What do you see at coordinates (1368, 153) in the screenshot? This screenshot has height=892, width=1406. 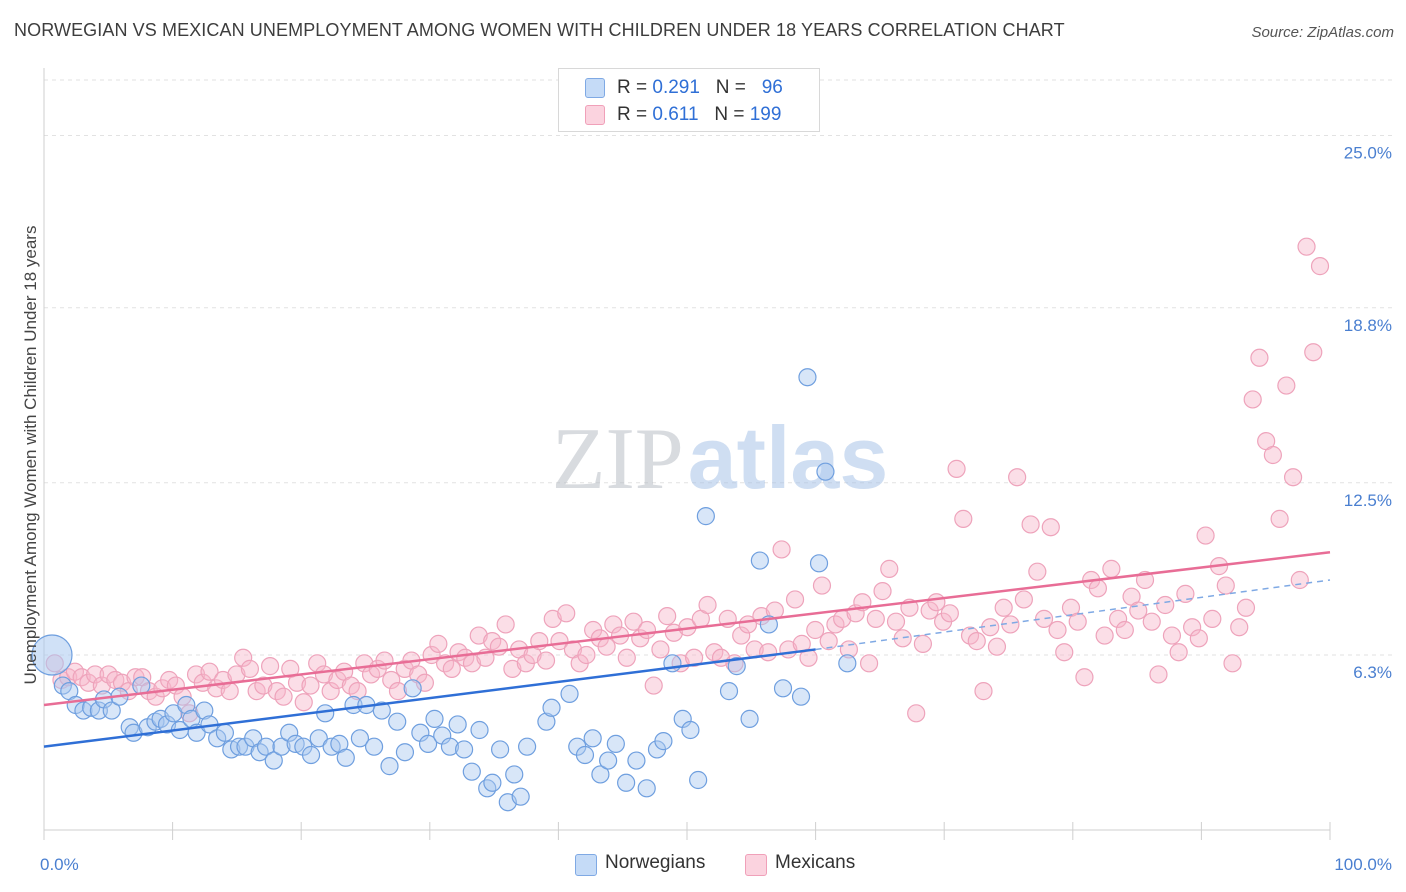 I see `y-tick-label: 25.0%` at bounding box center [1368, 153].